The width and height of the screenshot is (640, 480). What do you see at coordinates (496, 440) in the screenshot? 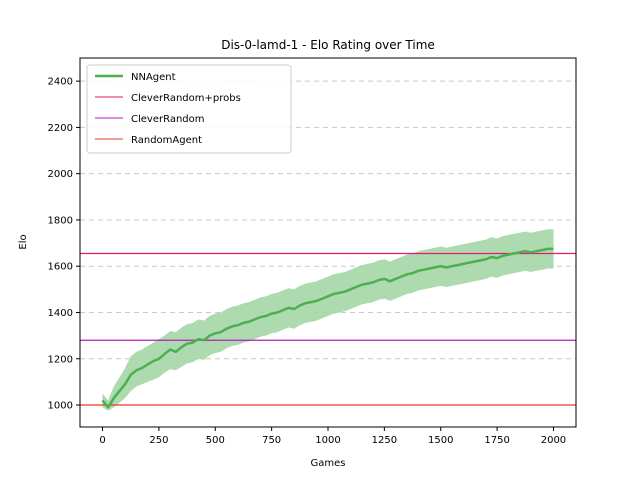
I see `x-tick-label-1750: 1750` at bounding box center [496, 440].